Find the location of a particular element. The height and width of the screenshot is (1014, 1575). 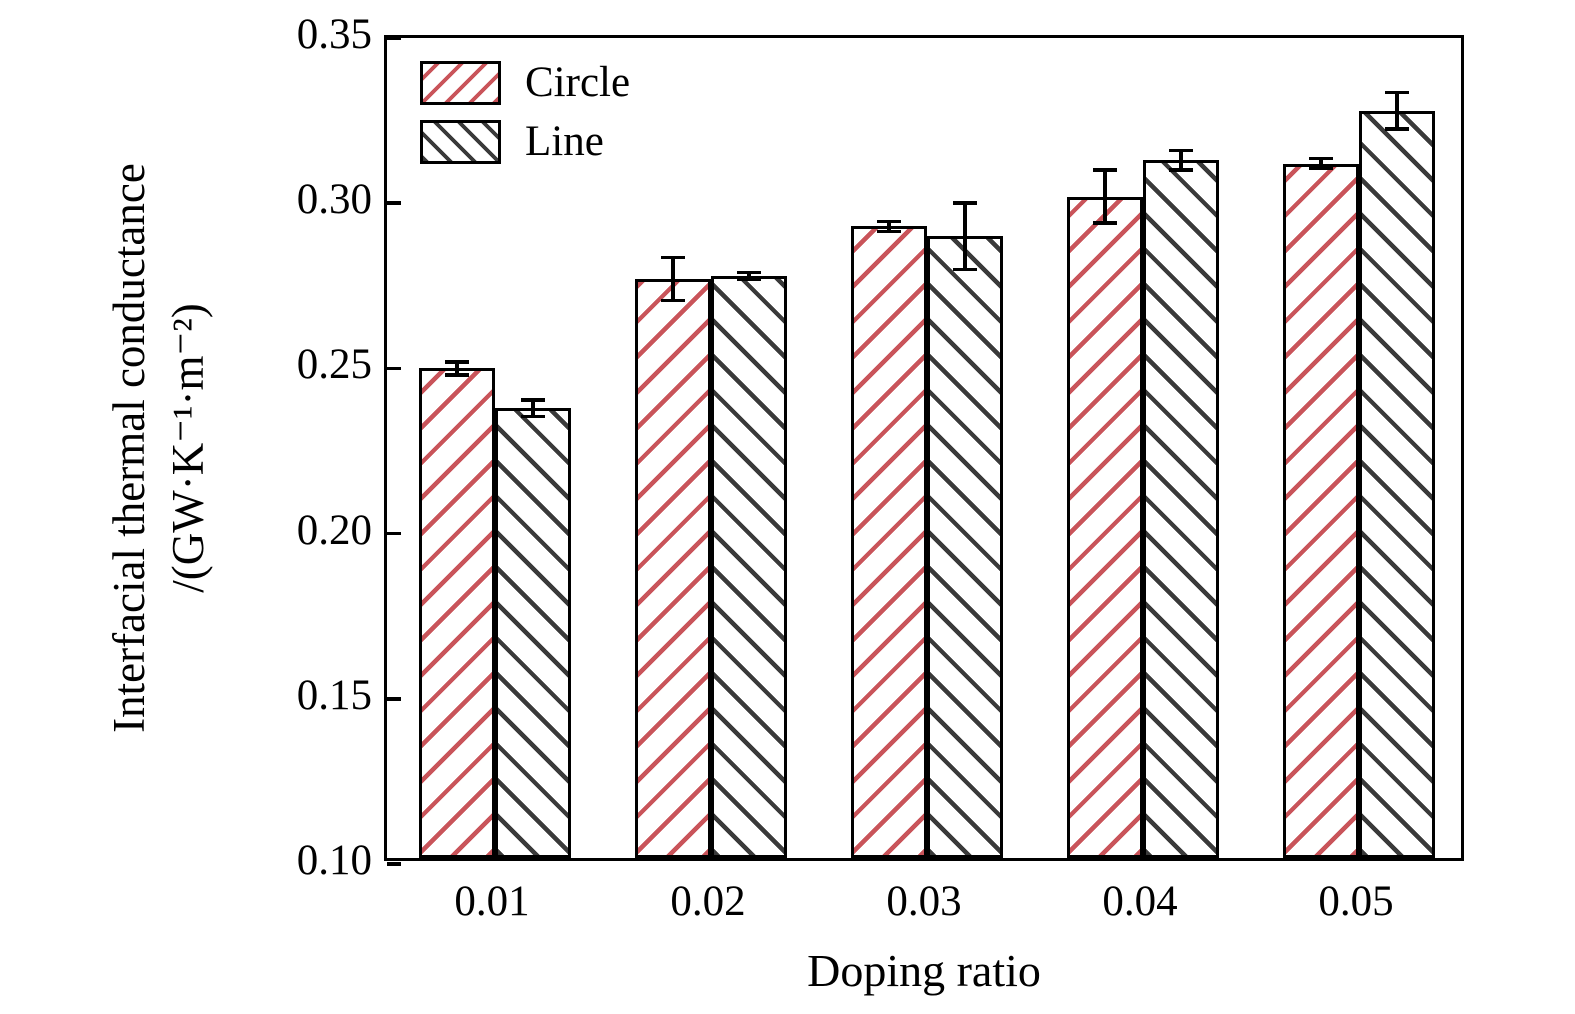

error-bar-line-0.05 is located at coordinates (1397, 110).